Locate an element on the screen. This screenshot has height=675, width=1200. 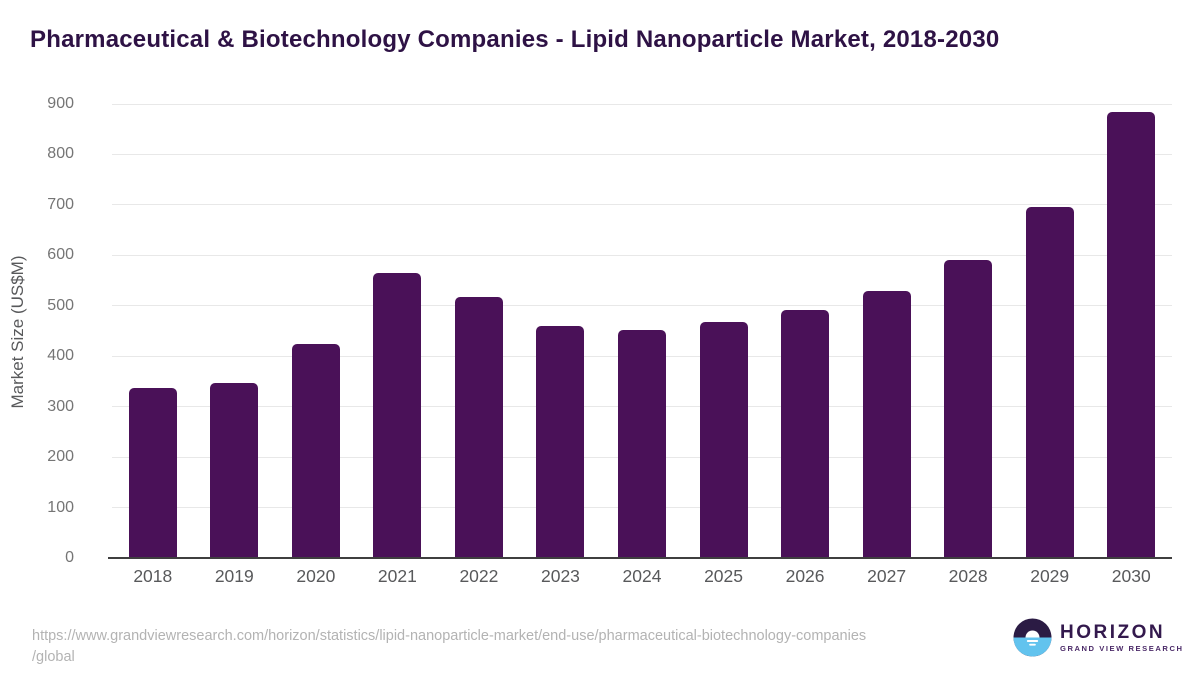
y-tick-label-300: 300 is located at coordinates (60, 406).